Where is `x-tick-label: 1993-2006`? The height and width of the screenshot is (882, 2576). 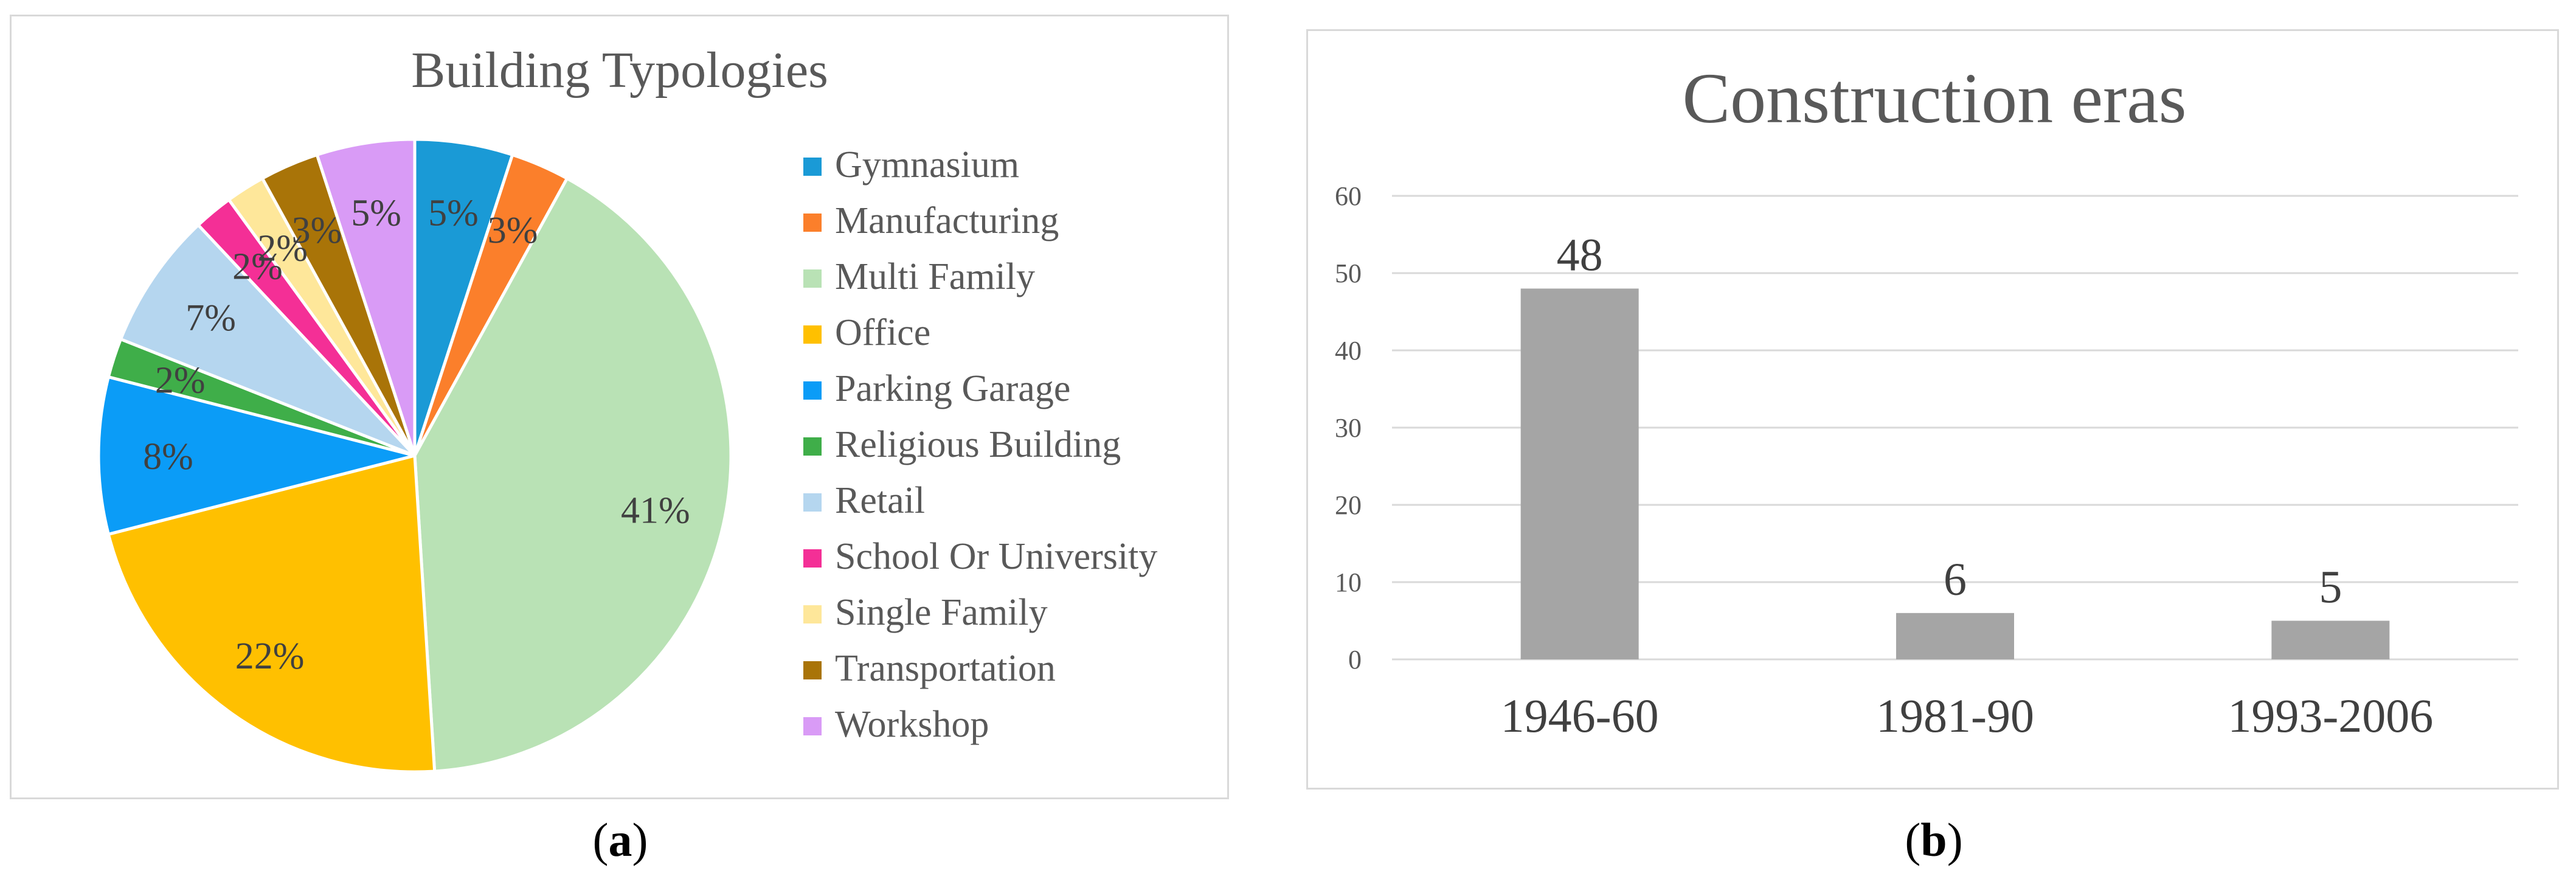 x-tick-label: 1993-2006 is located at coordinates (2330, 715).